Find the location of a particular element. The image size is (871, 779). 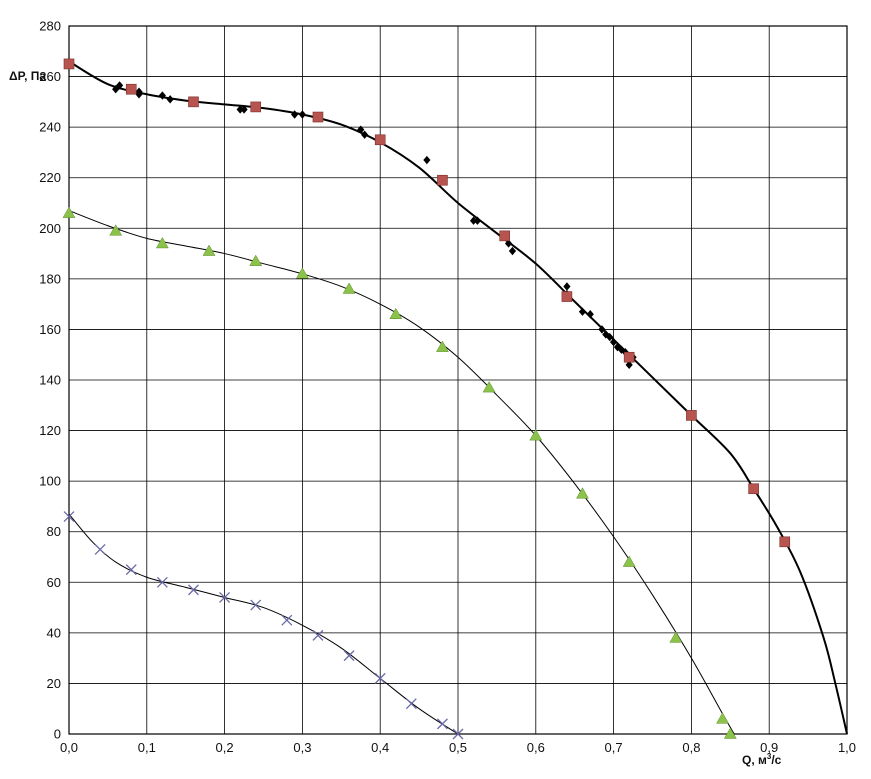

x-tick-label: 0,0 is located at coordinates (69, 747).